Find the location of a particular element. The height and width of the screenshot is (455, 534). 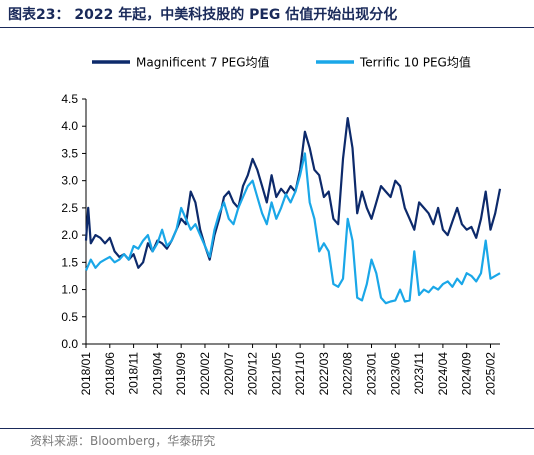

x-tick-label: 2023/06 is located at coordinates (395, 374).